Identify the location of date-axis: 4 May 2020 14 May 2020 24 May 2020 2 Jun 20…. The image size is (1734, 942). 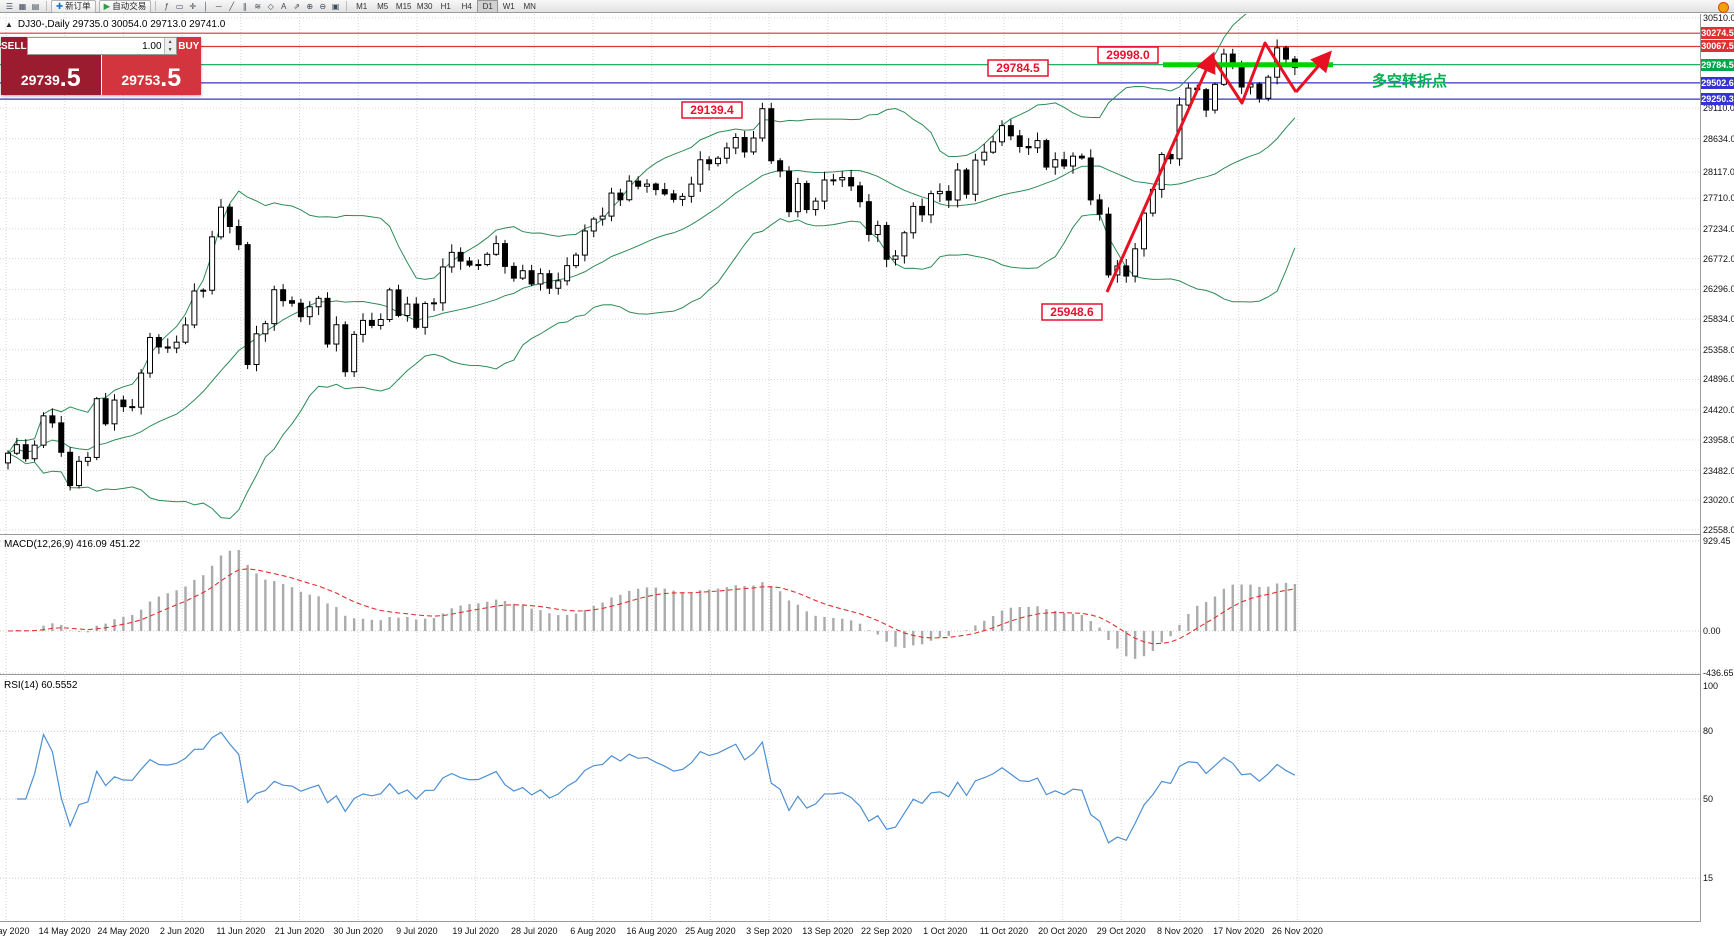
(850, 932).